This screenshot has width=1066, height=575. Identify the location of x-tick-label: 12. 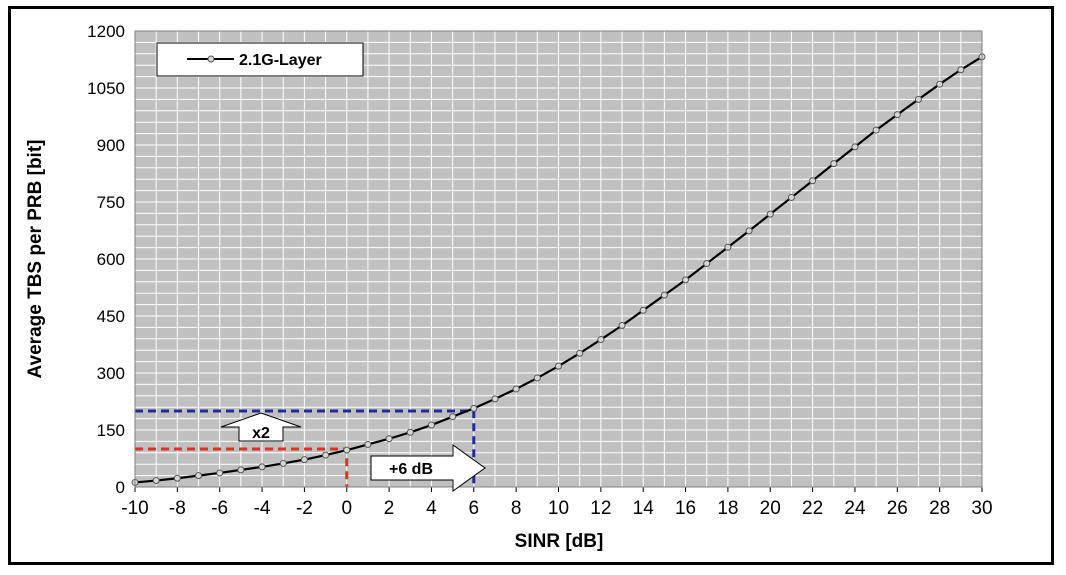
(600, 508).